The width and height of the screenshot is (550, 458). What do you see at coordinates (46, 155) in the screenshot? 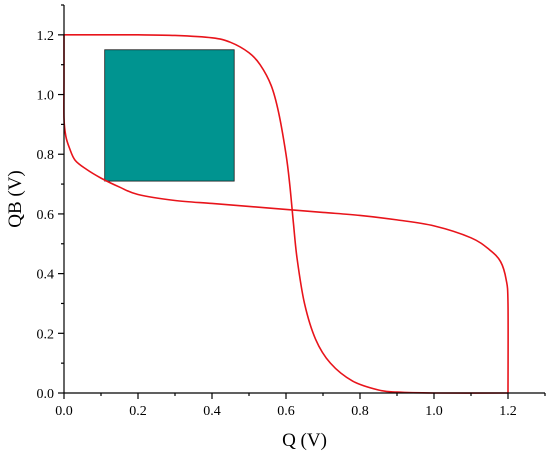
I see `y-tick-label: 0.8` at bounding box center [46, 155].